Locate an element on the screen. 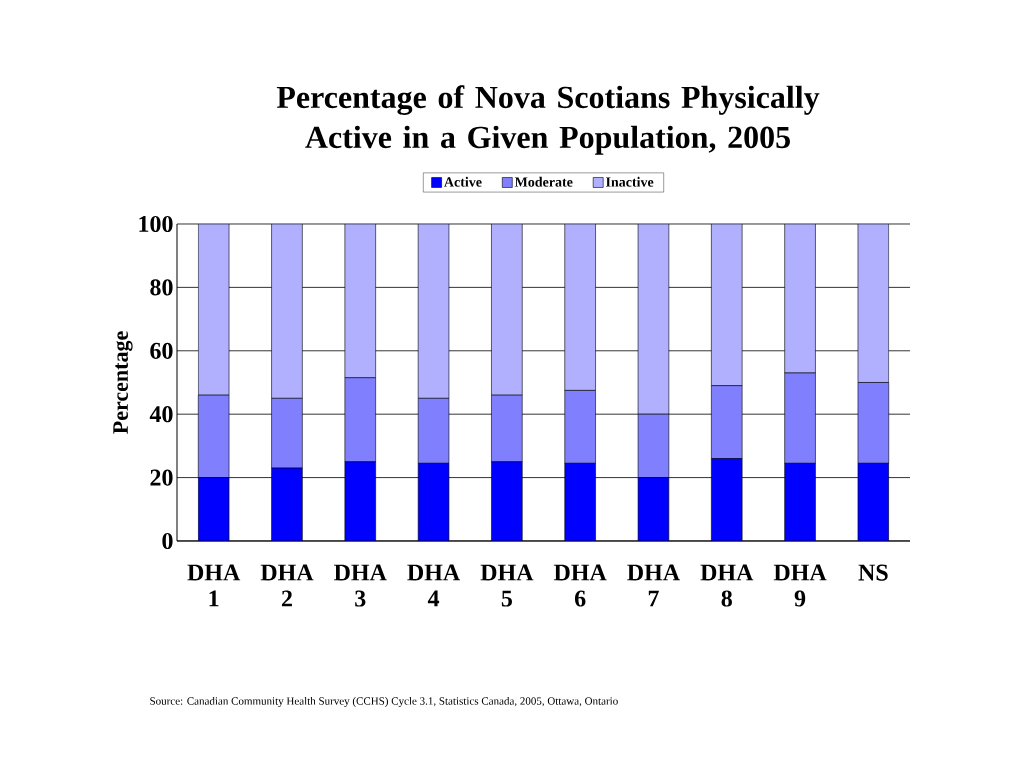 The height and width of the screenshot is (765, 1017). x-tick-label: NS is located at coordinates (873, 572).